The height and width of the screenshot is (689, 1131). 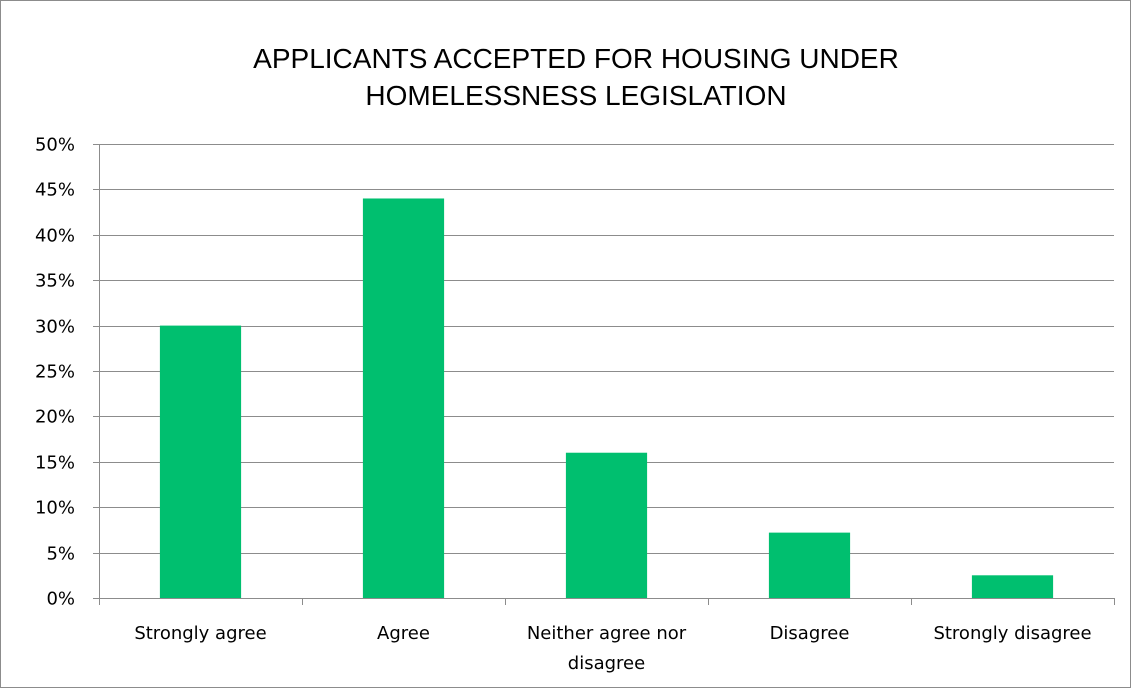 I want to click on y-tick-labels: 0% 5% 10% 15% 20% 25% 30% 35% 40% 45% 50%, so click(x=55, y=372).